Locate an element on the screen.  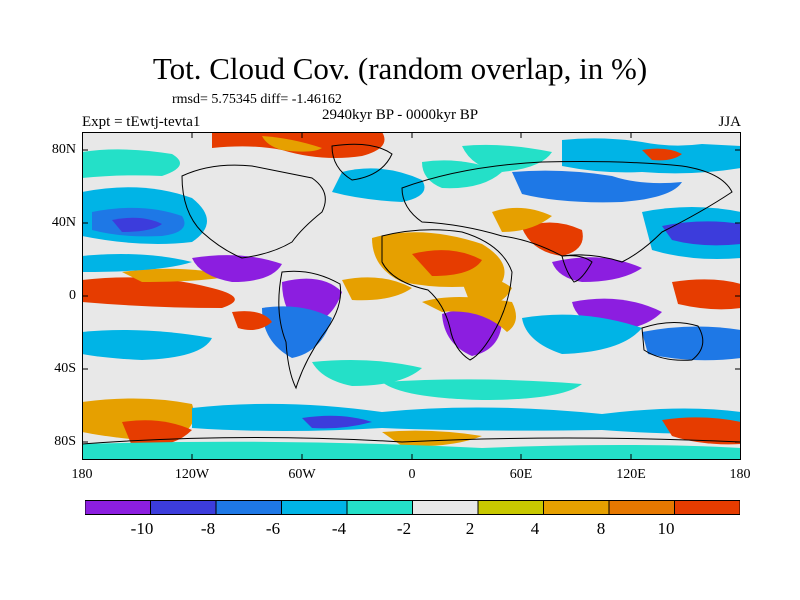
india-violet is located at coordinates (597, 269).